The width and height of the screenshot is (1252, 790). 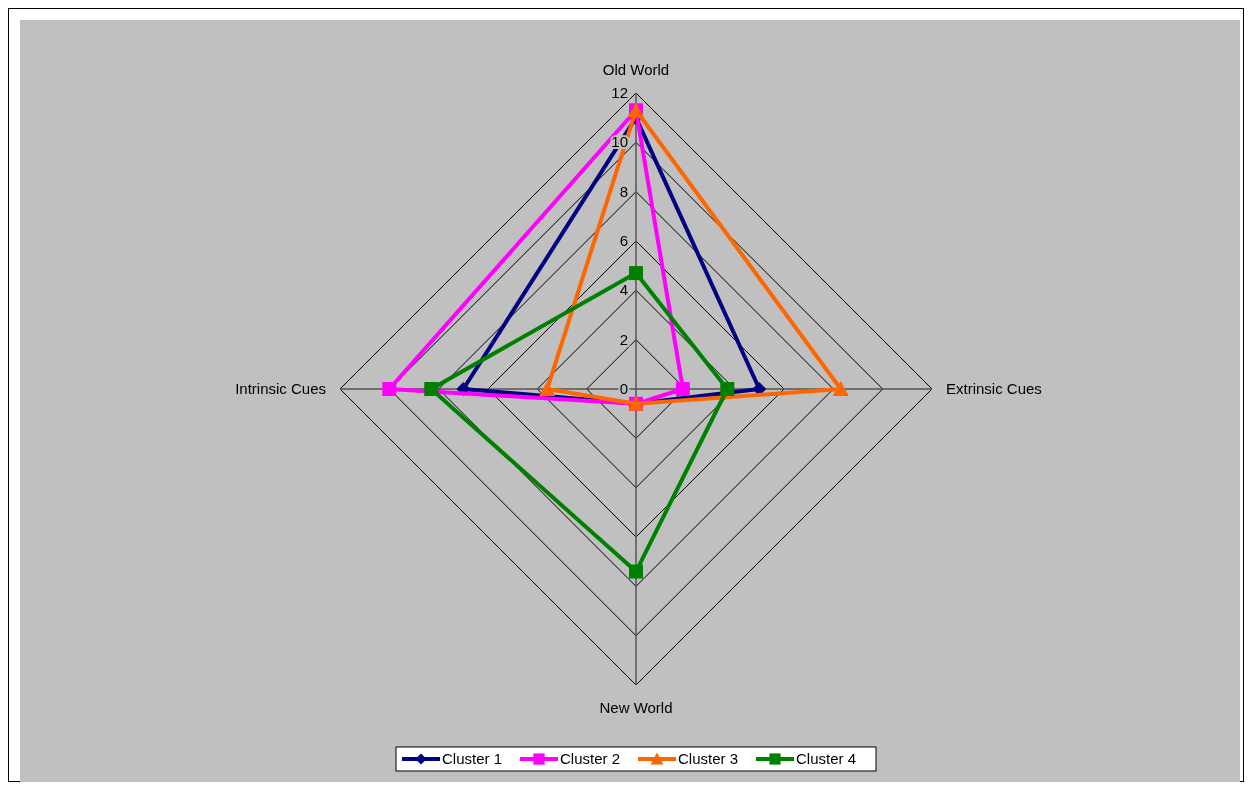 What do you see at coordinates (623, 339) in the screenshot?
I see `y-tick-label: 2` at bounding box center [623, 339].